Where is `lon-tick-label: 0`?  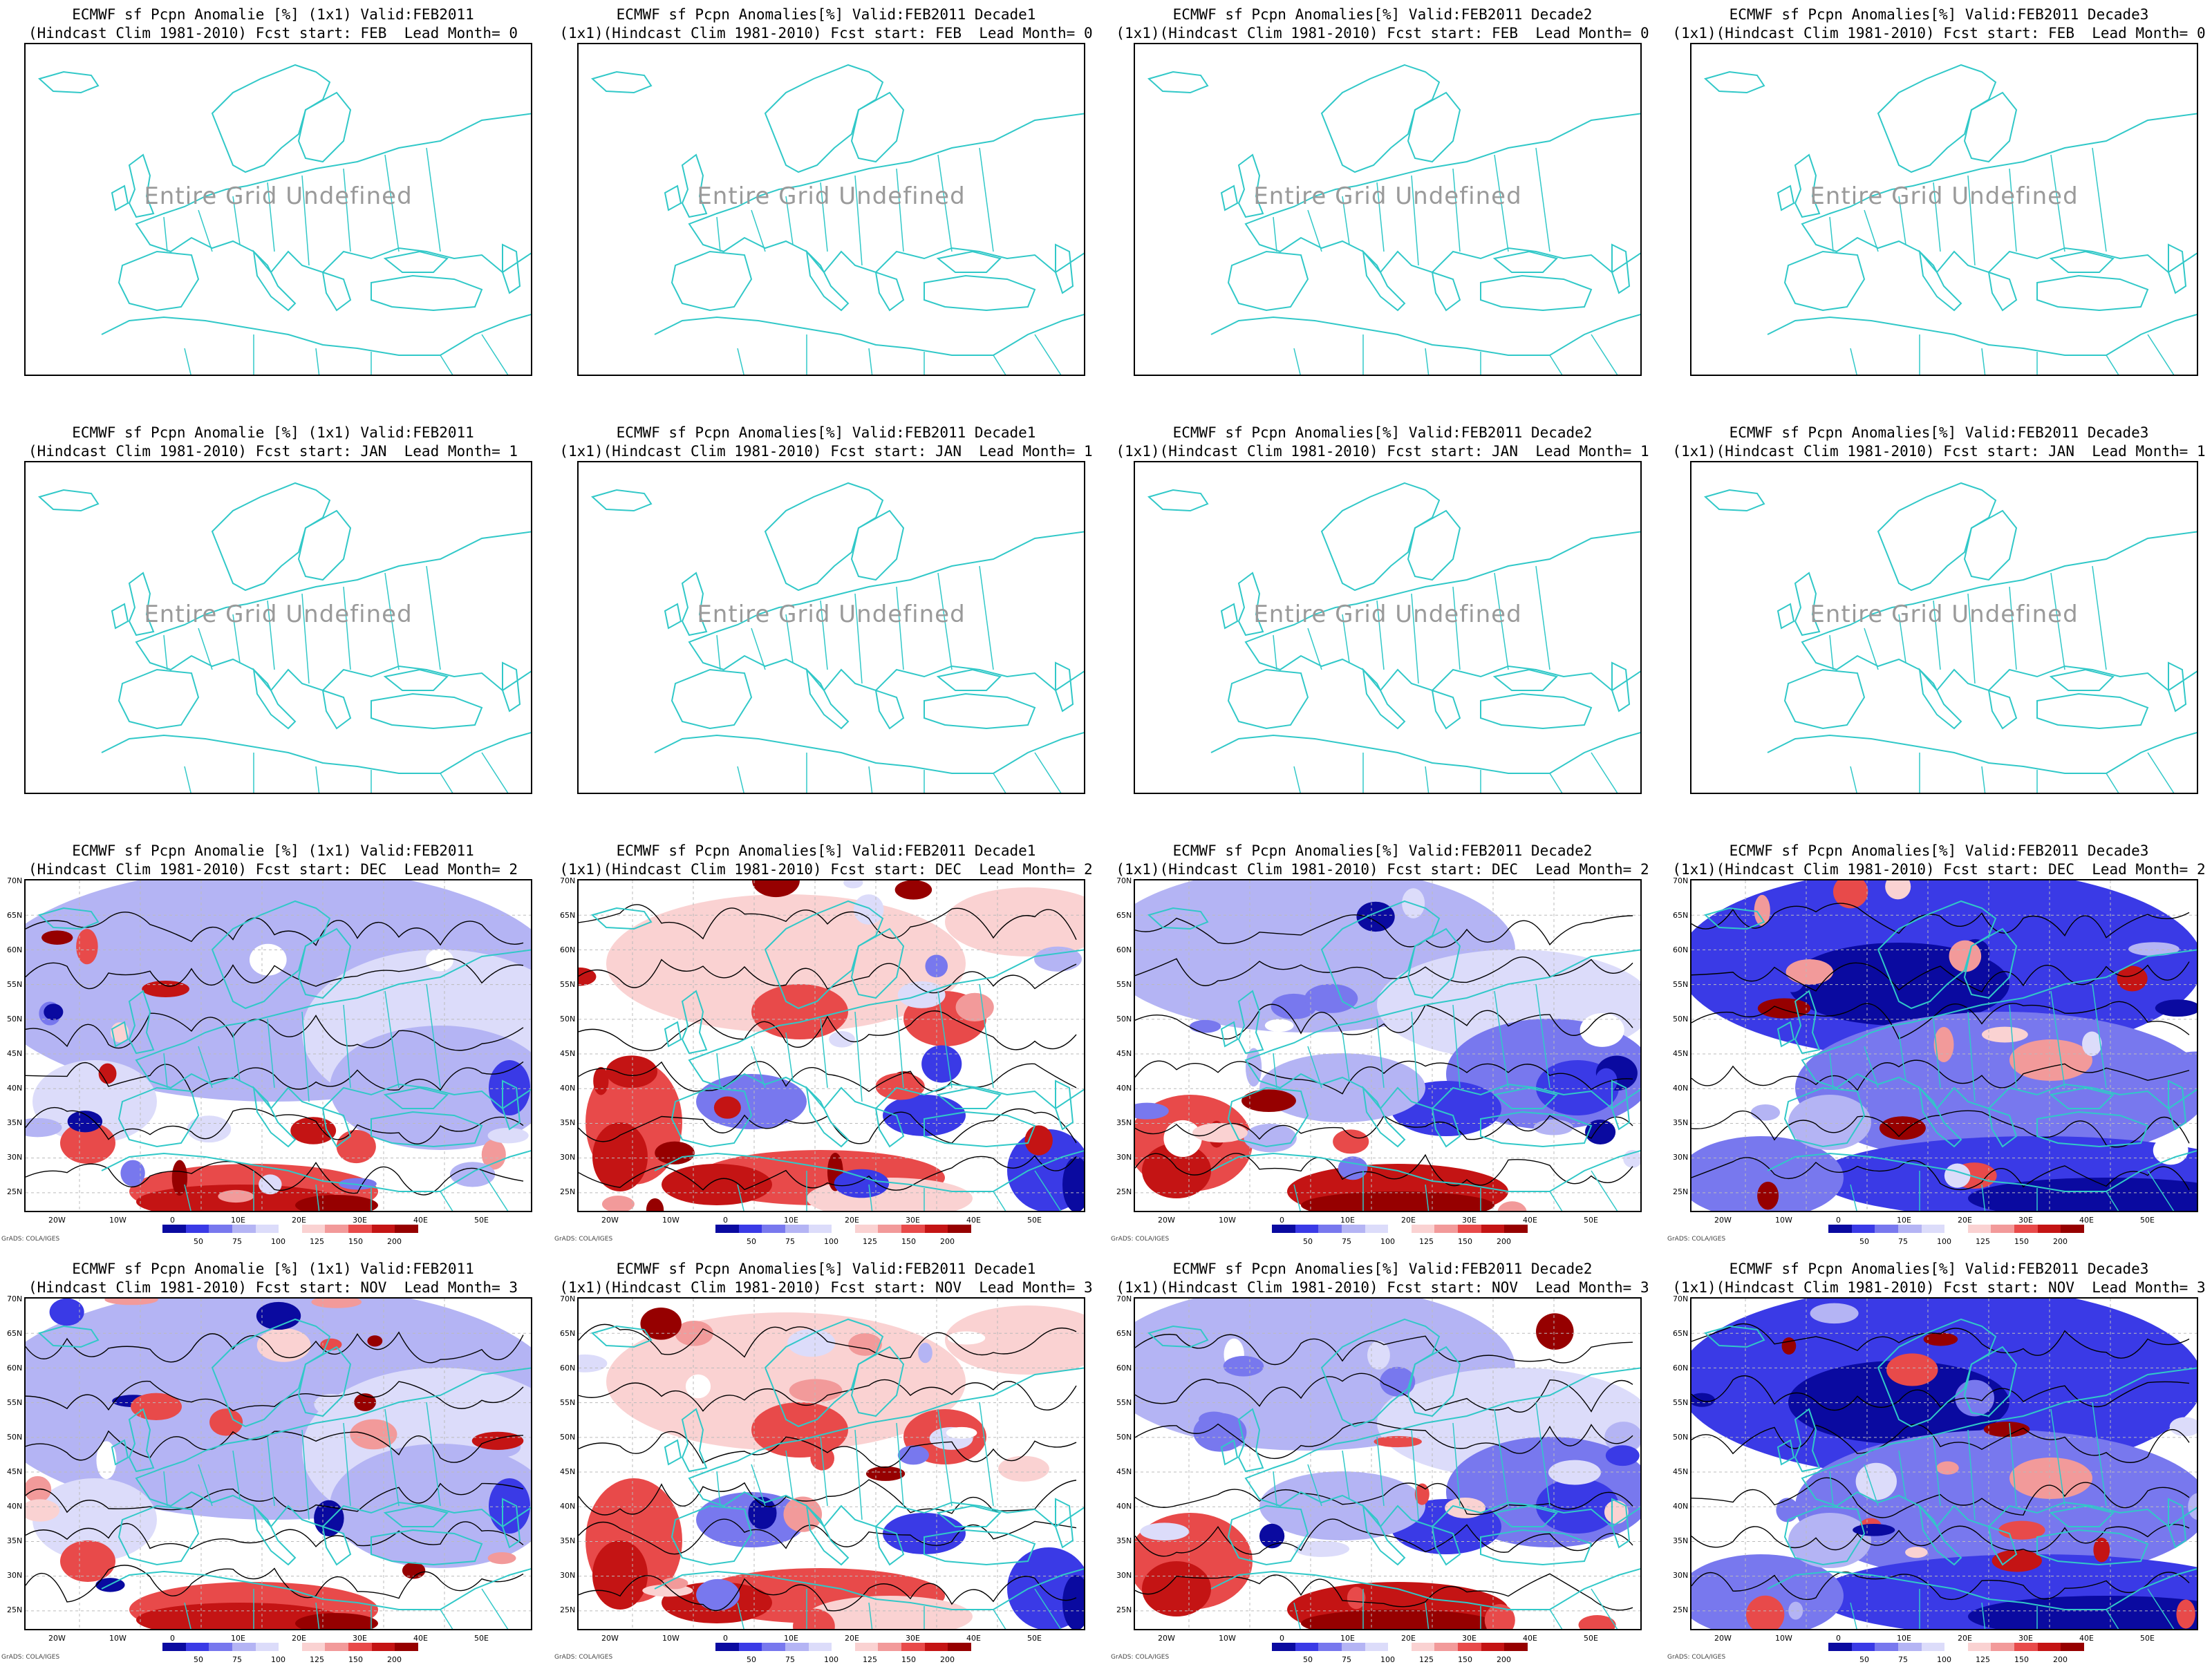
lon-tick-label: 0 is located at coordinates (1839, 1220).